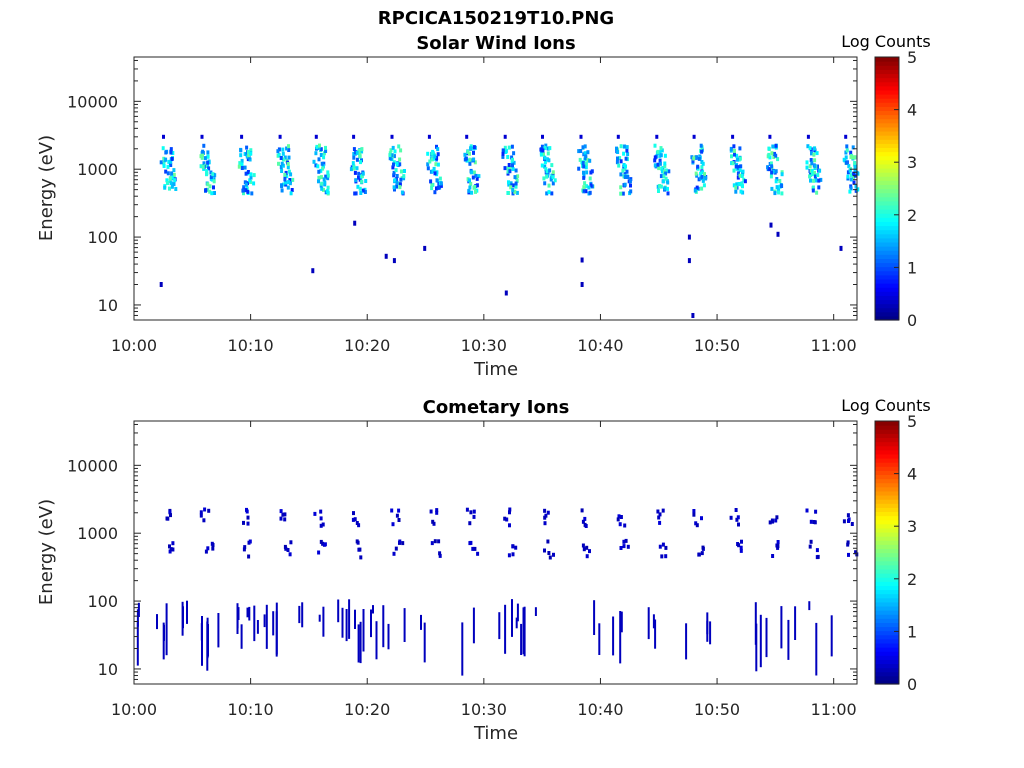 This screenshot has width=1024, height=768. What do you see at coordinates (834, 709) in the screenshot?
I see `x-tick-label: 11:00` at bounding box center [834, 709].